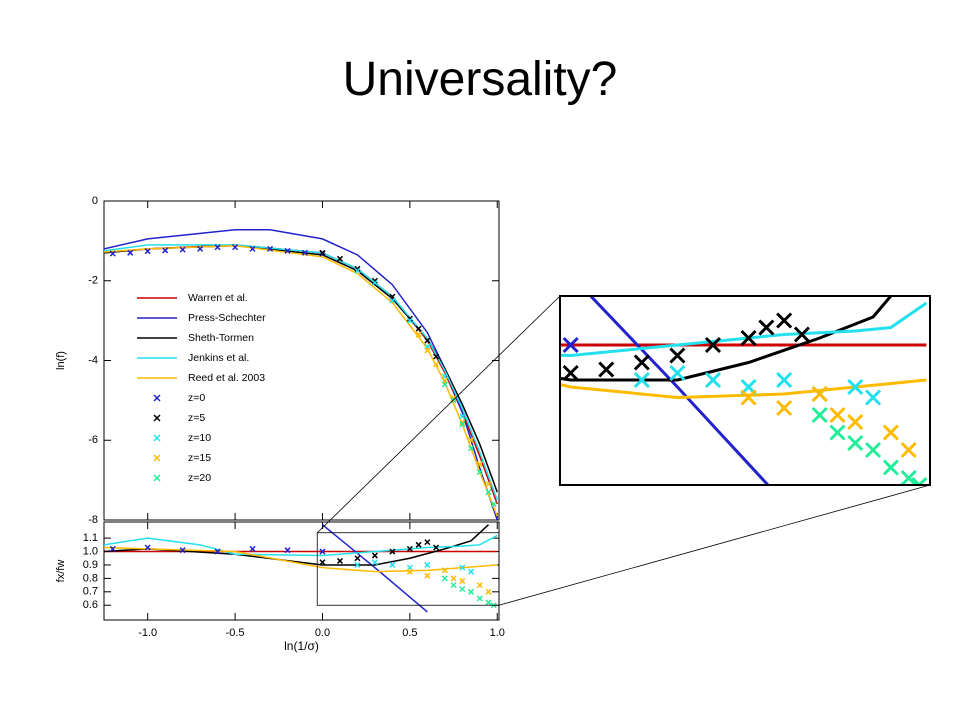 The image size is (960, 720). What do you see at coordinates (218, 358) in the screenshot?
I see `legend-label: Jenkins et al.` at bounding box center [218, 358].